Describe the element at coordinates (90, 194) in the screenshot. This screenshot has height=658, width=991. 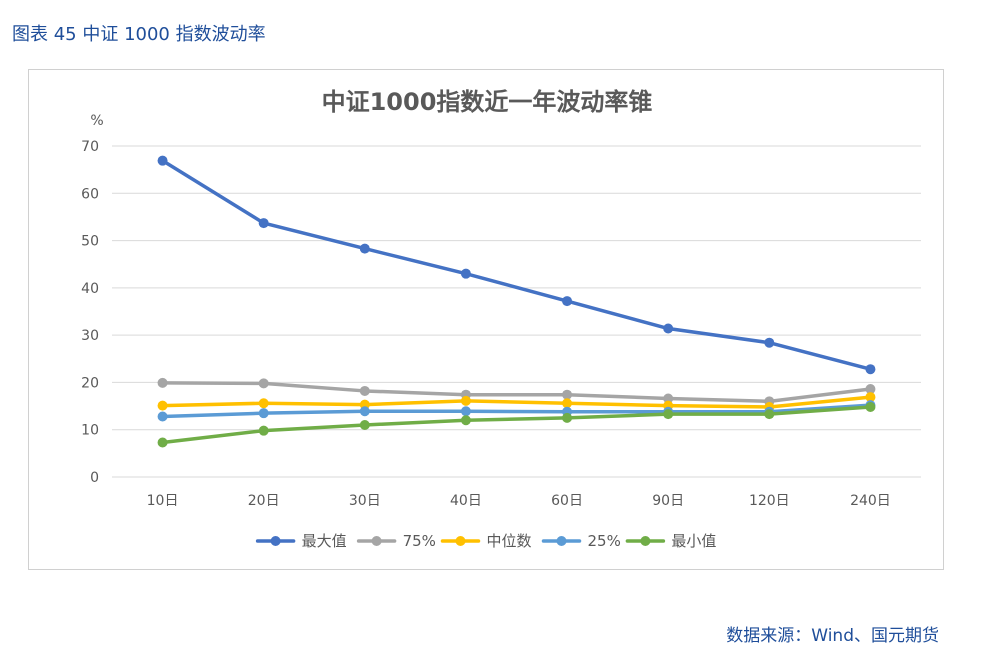
I see `y-tick-label: 60` at that location.